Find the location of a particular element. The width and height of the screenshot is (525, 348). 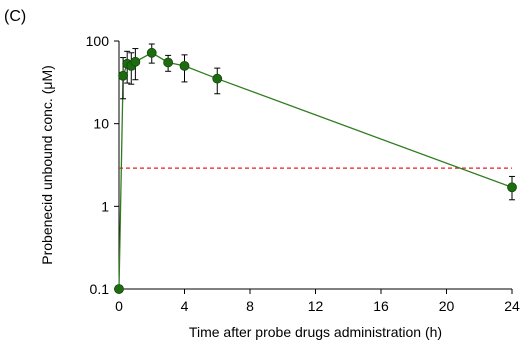

panel-label: (C) is located at coordinates (15, 16).